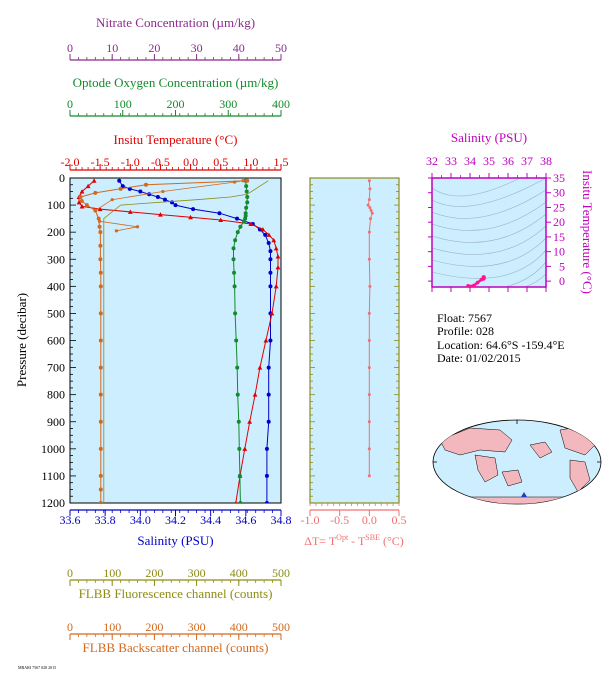 The image size is (616, 689). Describe the element at coordinates (53, 449) in the screenshot. I see `pressure-tick-label: 1000` at that location.